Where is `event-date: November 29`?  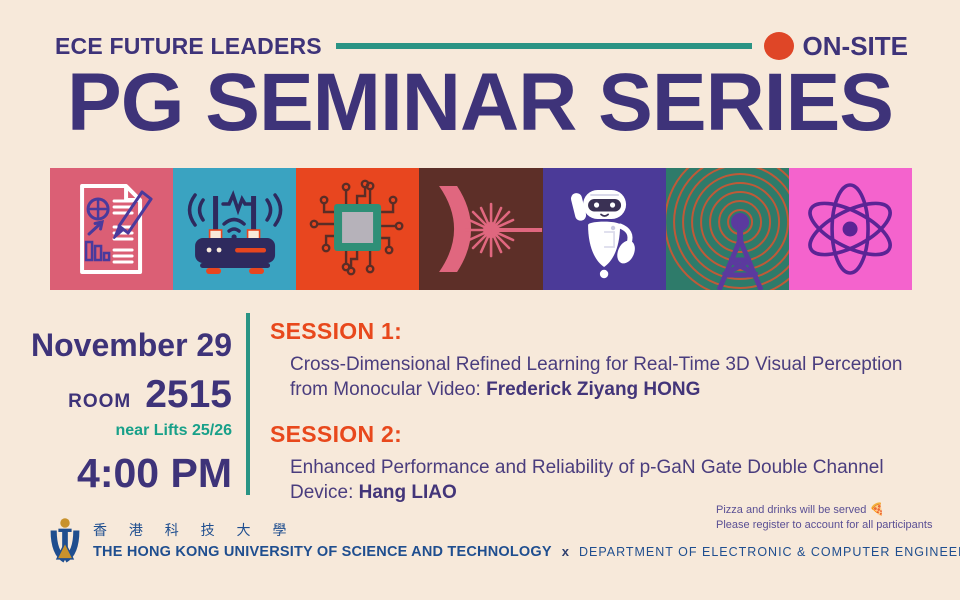
event-date: November 29 is located at coordinates (131, 345).